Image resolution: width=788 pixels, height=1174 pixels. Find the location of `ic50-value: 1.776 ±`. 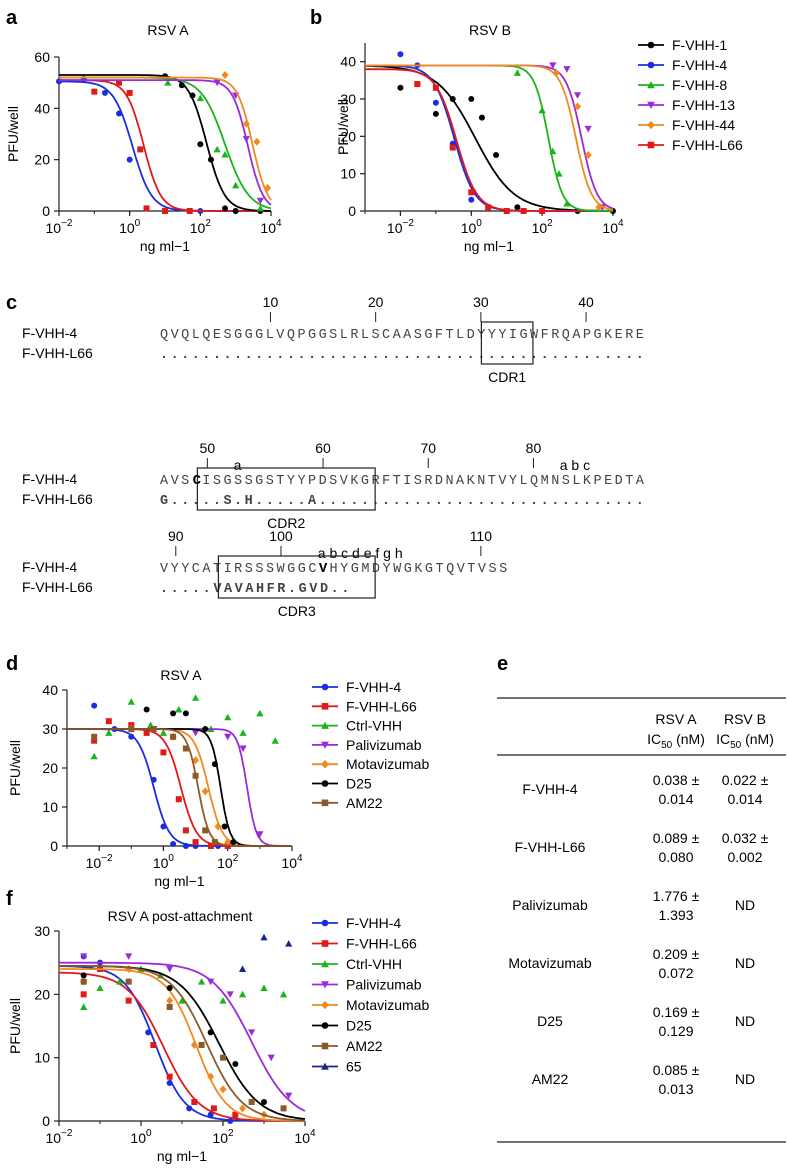

ic50-value: 1.776 ± is located at coordinates (676, 896).